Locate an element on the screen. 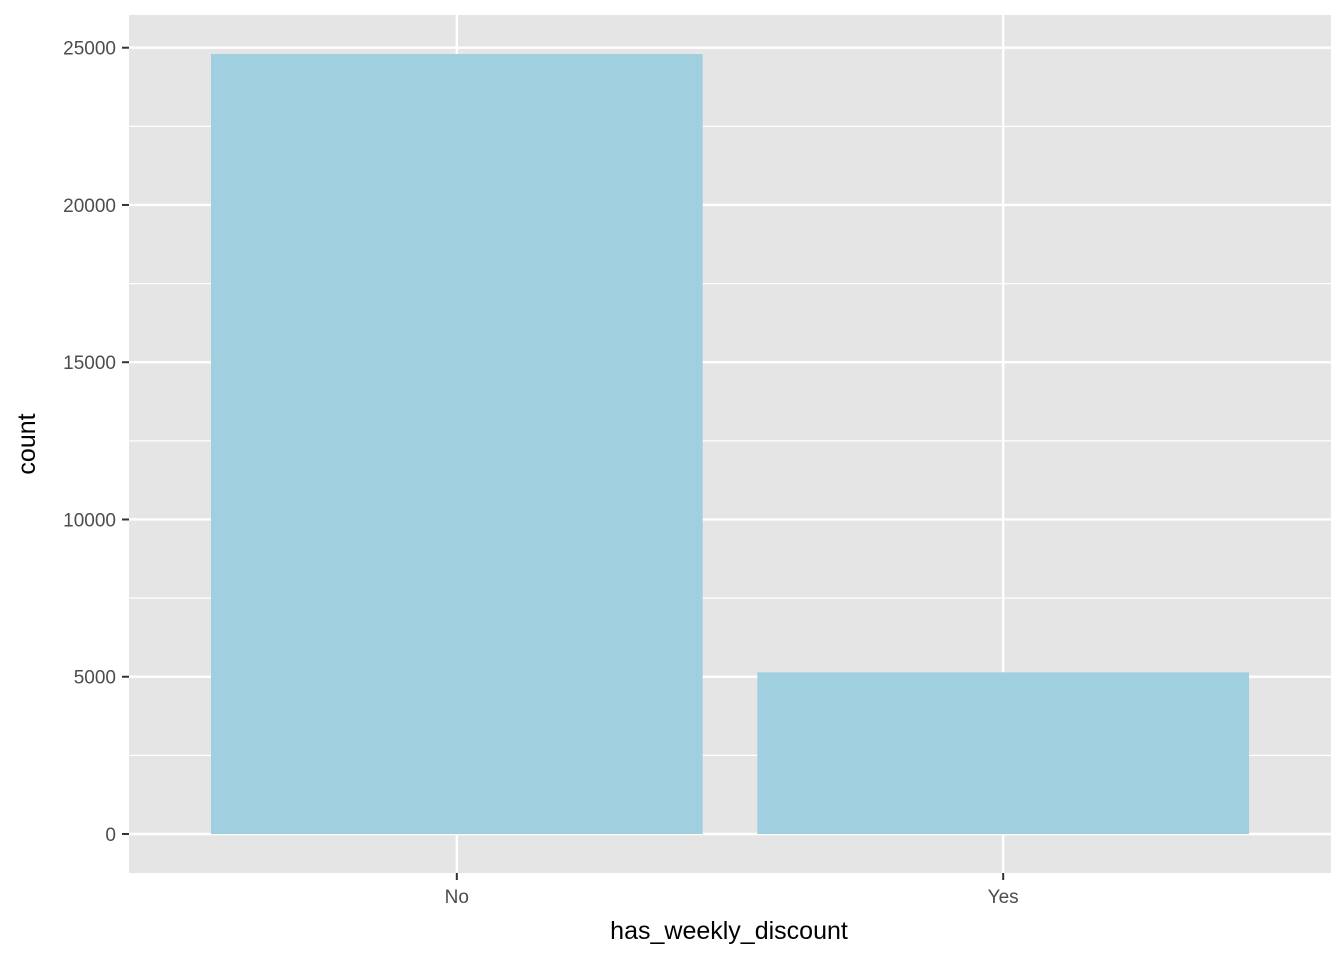 This screenshot has height=960, width=1344. x-axis-title: has_weekly_discount is located at coordinates (729, 931).